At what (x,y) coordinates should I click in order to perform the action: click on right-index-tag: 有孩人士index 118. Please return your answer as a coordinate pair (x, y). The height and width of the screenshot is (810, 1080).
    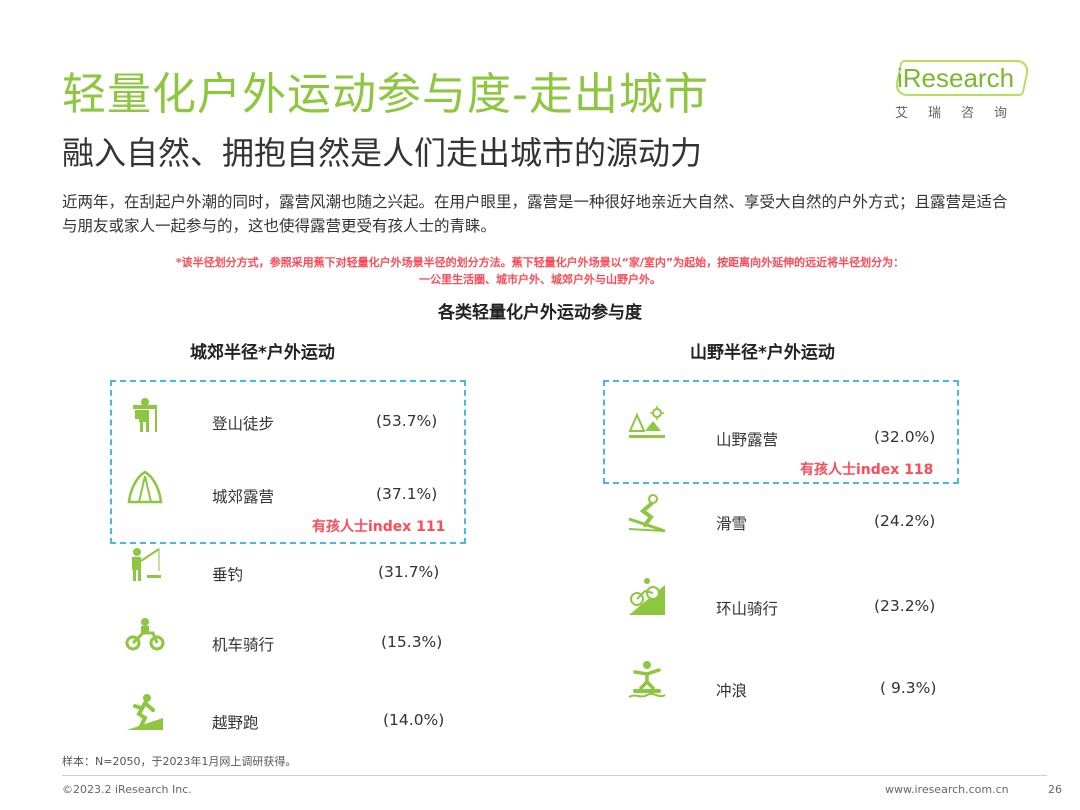
    Looking at the image, I should click on (867, 470).